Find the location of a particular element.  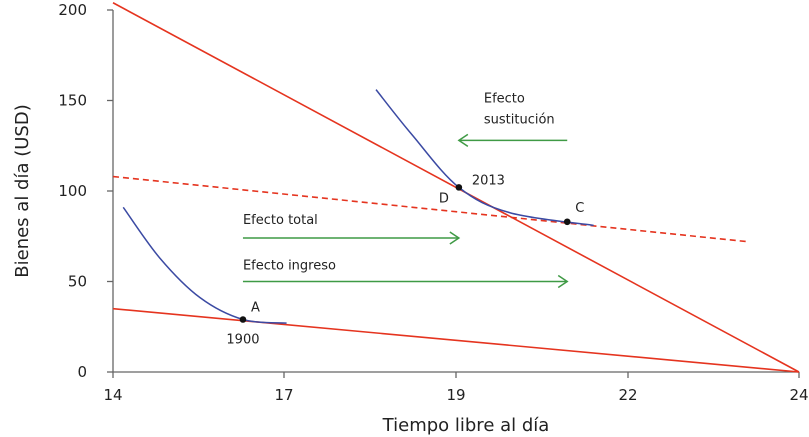

y-tick-label: 150 is located at coordinates (72, 101).